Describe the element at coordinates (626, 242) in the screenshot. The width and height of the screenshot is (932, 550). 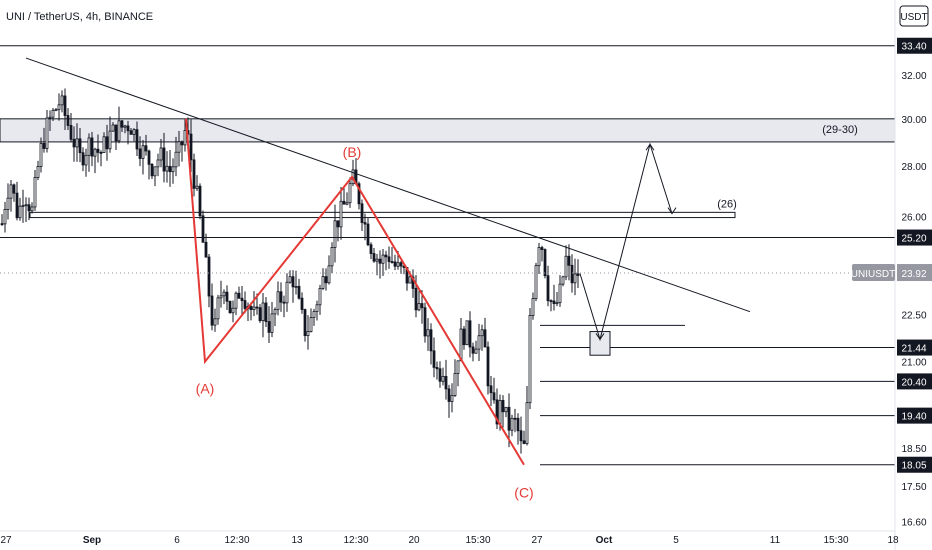
I see `projection-path` at that location.